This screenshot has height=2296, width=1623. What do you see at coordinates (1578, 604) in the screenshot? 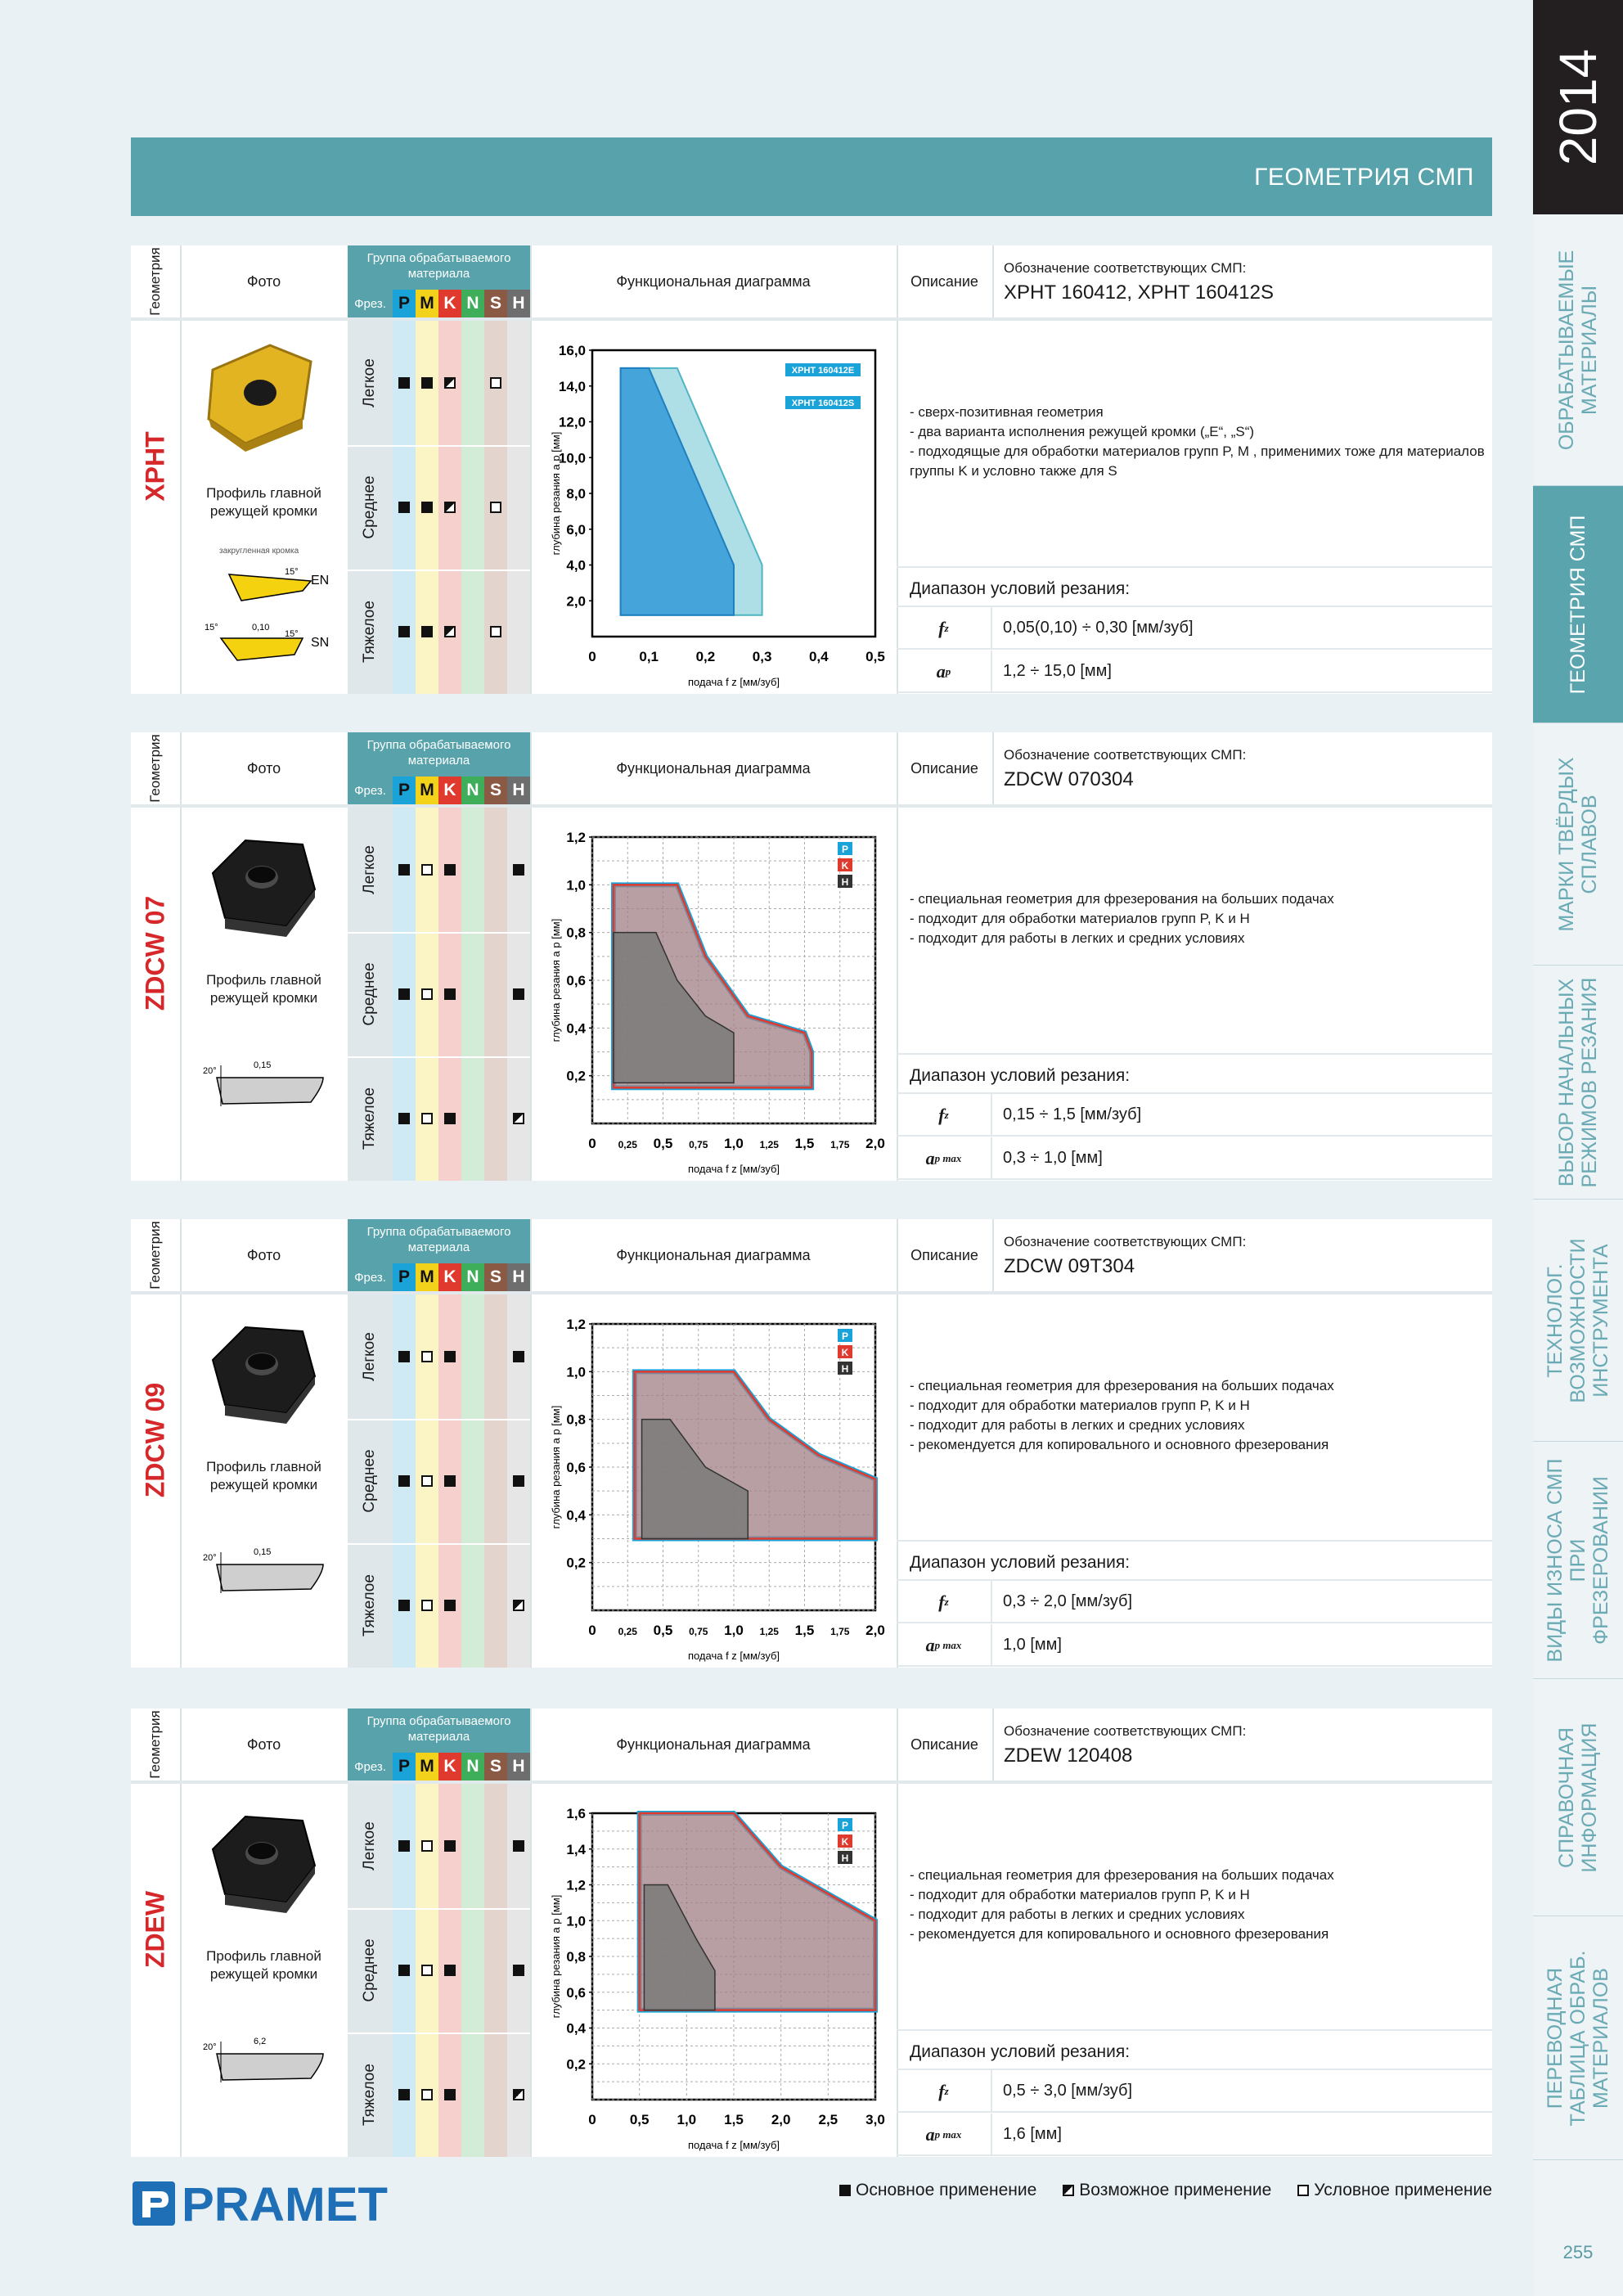
I see `sidebar-tab-geometry: ГЕОМЕТРИЯ СМП` at bounding box center [1578, 604].